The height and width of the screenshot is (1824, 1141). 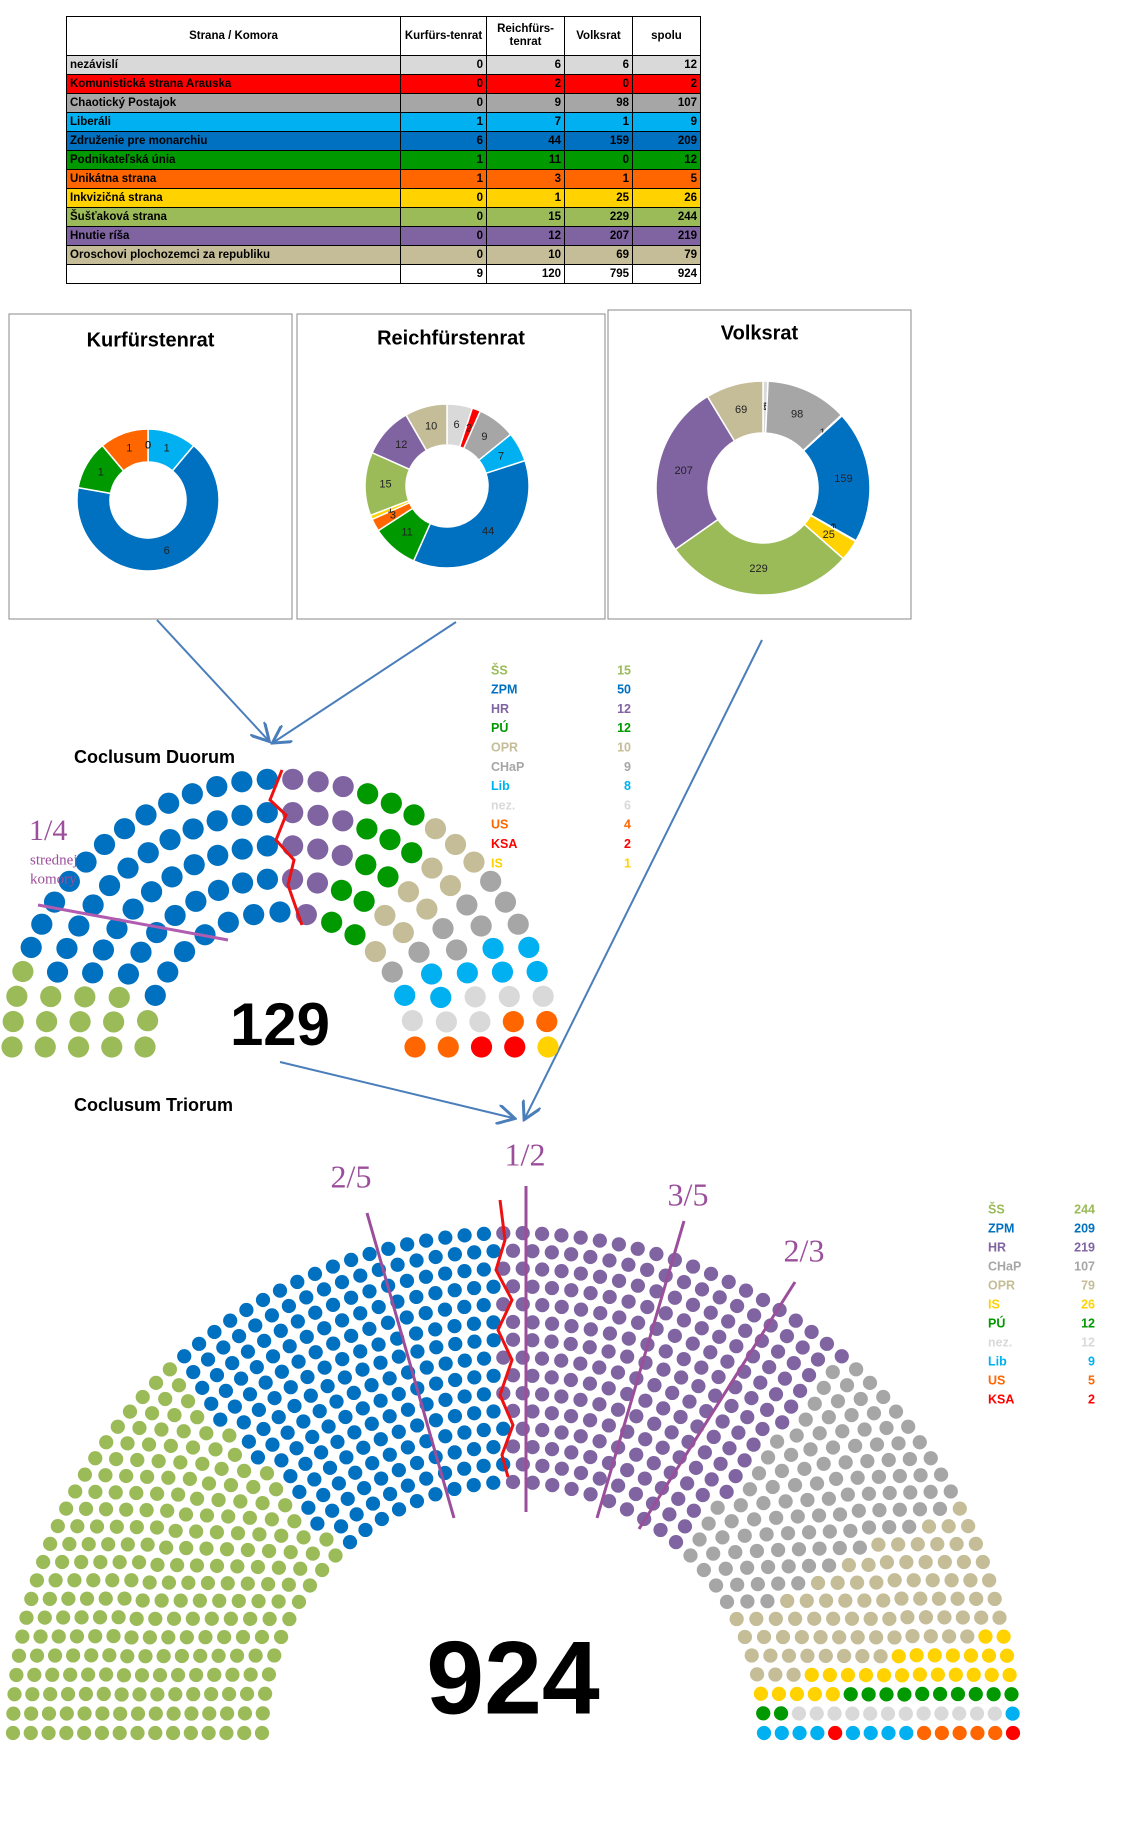 What do you see at coordinates (741, 410) in the screenshot?
I see `data-label: 69` at bounding box center [741, 410].